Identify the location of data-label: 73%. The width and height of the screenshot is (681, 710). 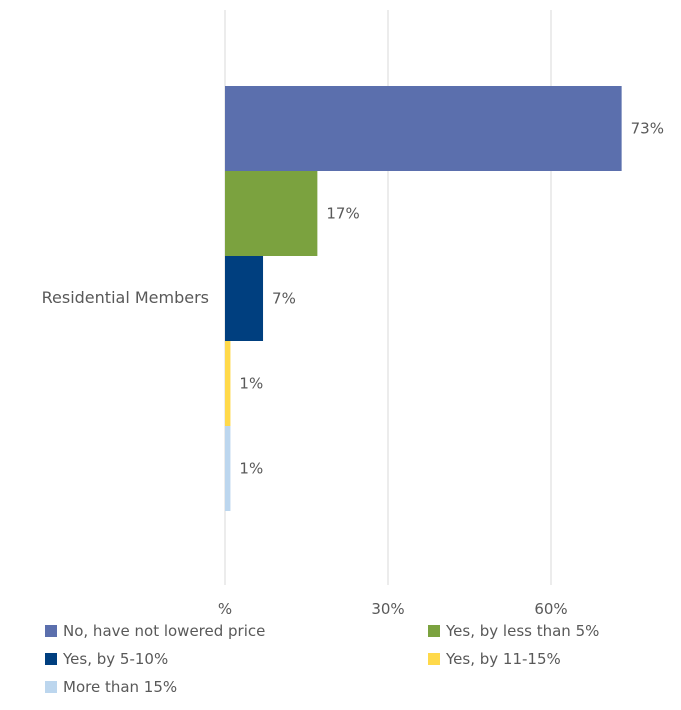
(647, 129).